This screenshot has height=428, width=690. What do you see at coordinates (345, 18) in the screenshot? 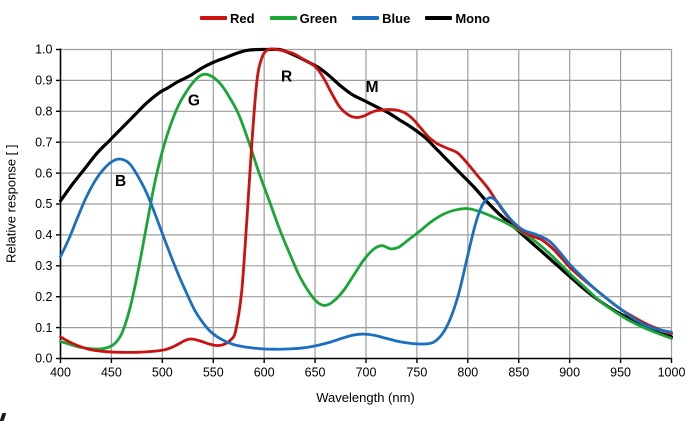
I see `chart-legend: Red Green Blue Mono` at bounding box center [345, 18].